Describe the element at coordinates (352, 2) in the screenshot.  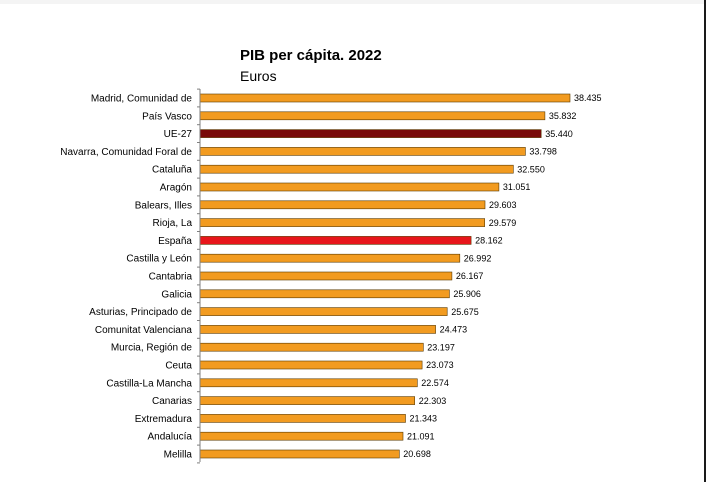
I see `window-top-strip` at that location.